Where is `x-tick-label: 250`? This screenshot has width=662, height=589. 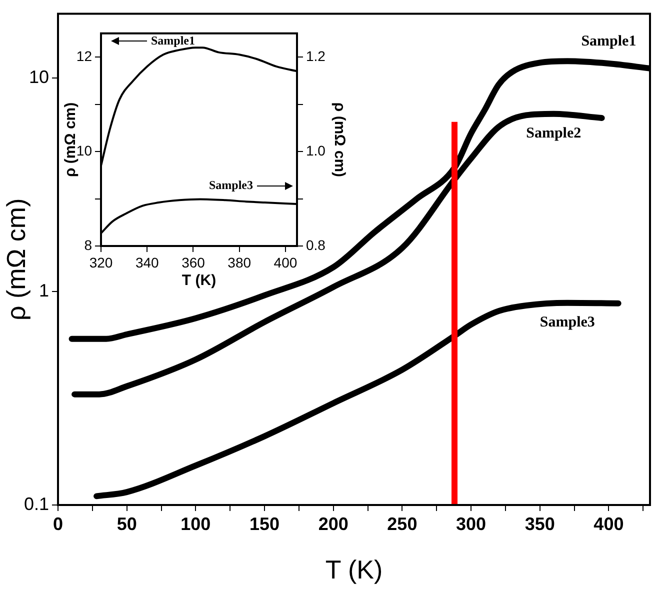
x-tick-label: 250 is located at coordinates (402, 524).